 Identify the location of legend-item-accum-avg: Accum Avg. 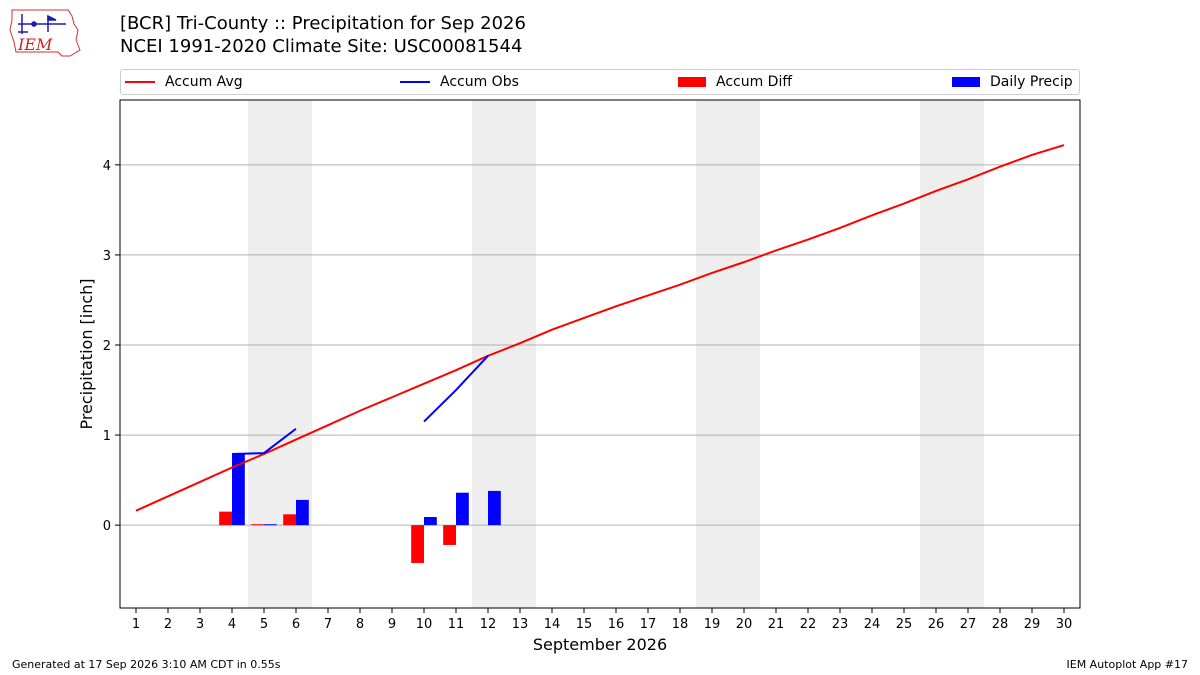
(184, 82).